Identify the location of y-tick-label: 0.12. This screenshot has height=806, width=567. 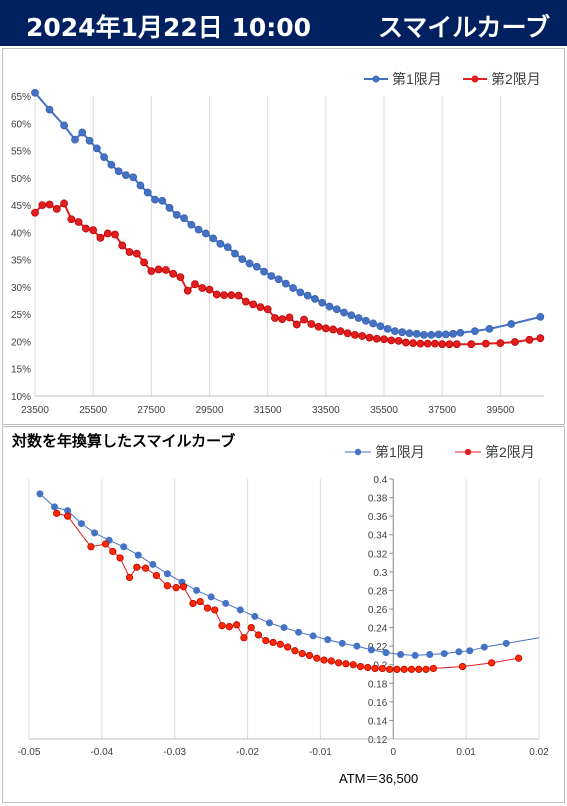
(378, 740).